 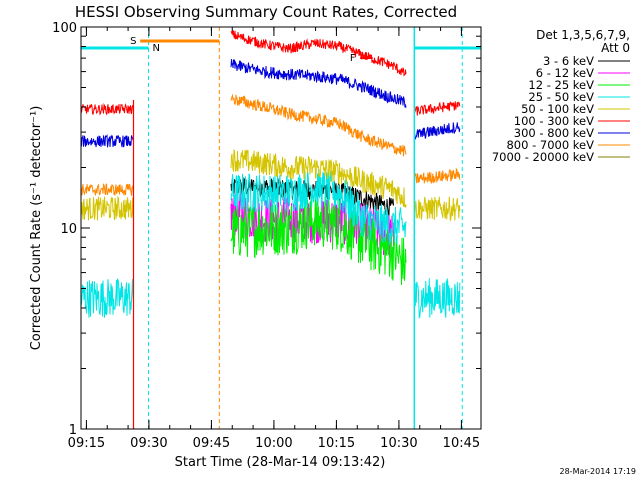 I want to click on y-axis-label: Corrected Count Rate (s⁻¹ detector⁻¹), so click(x=36, y=228).